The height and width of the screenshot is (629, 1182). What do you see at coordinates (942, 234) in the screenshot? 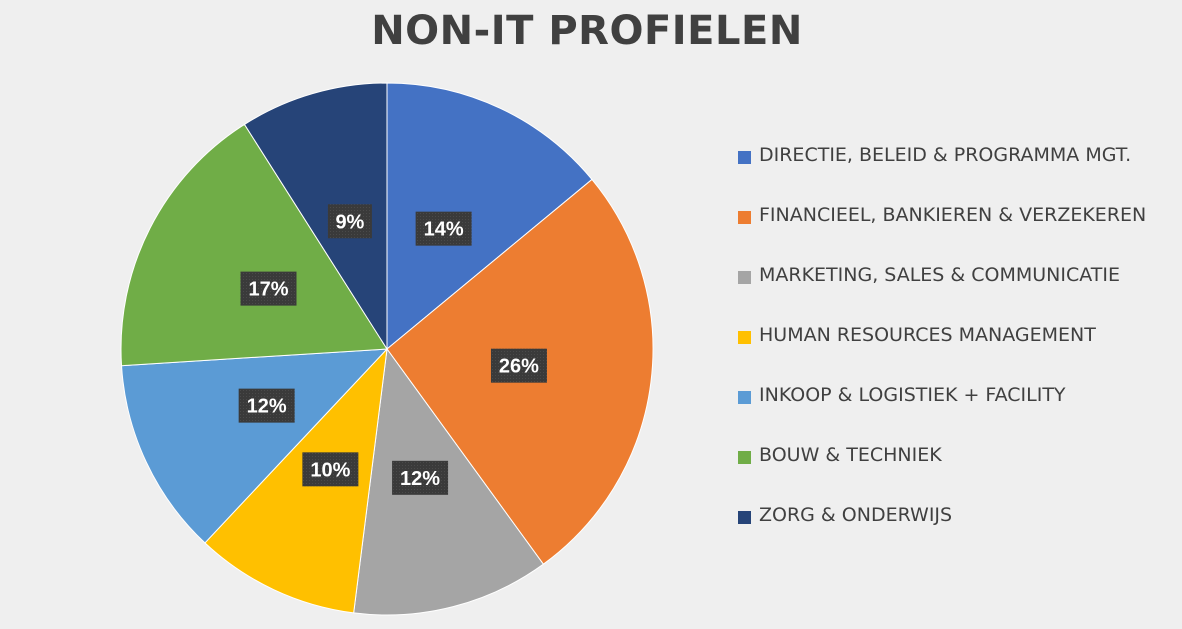
I see `legend-item: FINANCIEEL, BANKIEREN & VERZEKEREN` at bounding box center [942, 234].